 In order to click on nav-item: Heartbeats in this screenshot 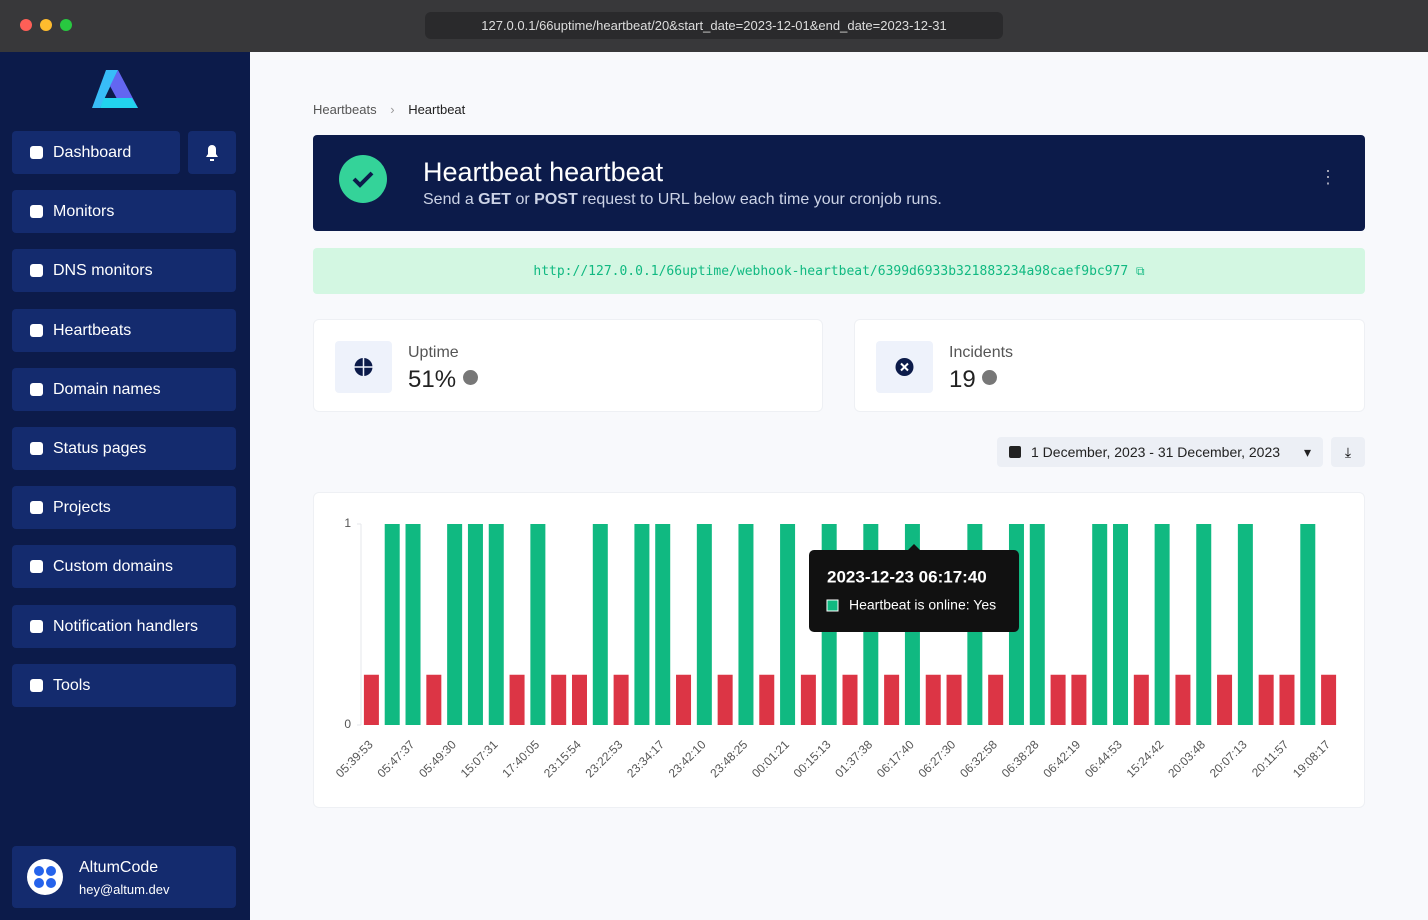, I will do `click(124, 330)`.